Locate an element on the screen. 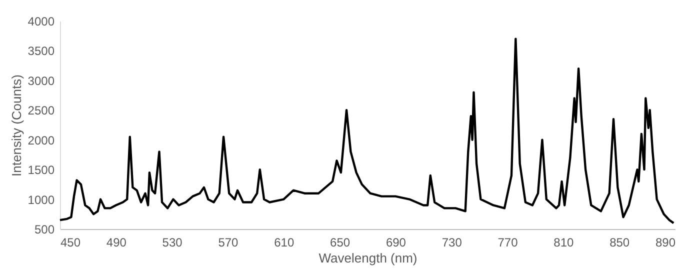 Image resolution: width=700 pixels, height=275 pixels. x-tick-label: 570 is located at coordinates (228, 243).